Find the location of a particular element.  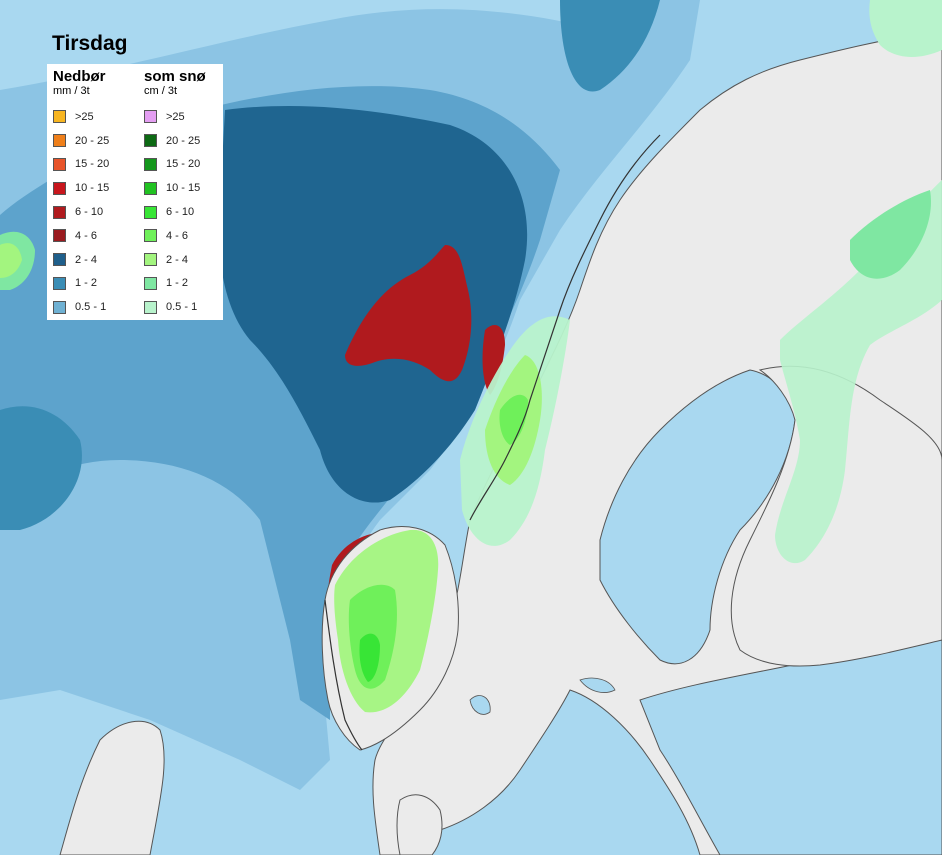

precip-label: 1 - 2 is located at coordinates (86, 283).